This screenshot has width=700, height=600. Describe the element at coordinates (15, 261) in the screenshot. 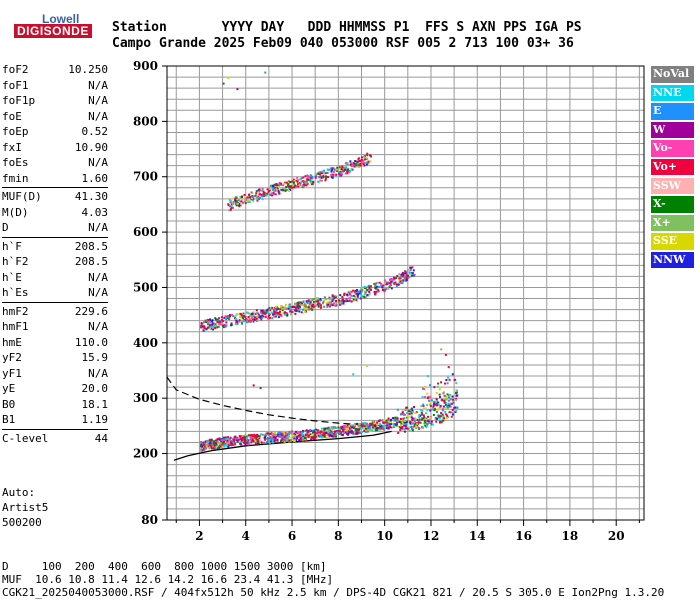

I see `param-name: h`F2` at that location.